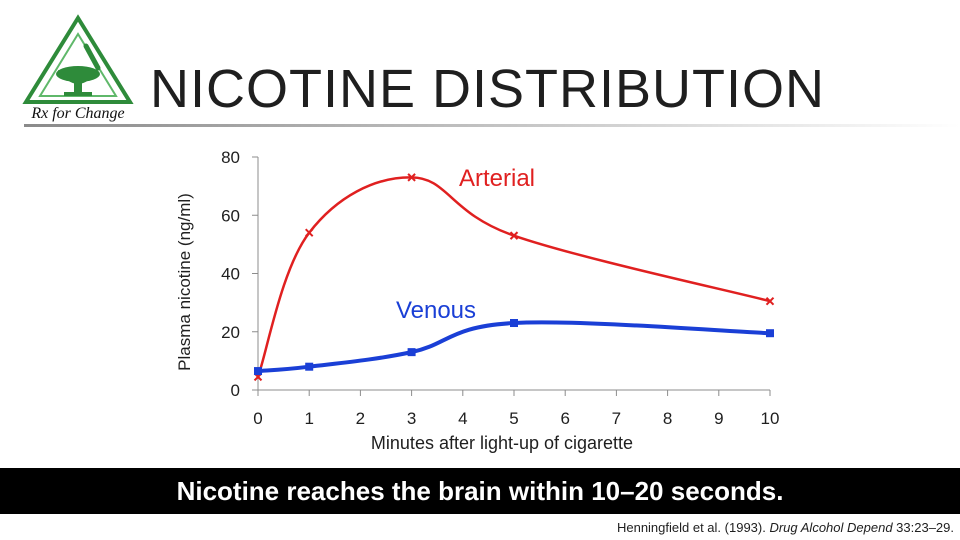  What do you see at coordinates (497, 178) in the screenshot?
I see `arterial-series-label: Arterial` at bounding box center [497, 178].